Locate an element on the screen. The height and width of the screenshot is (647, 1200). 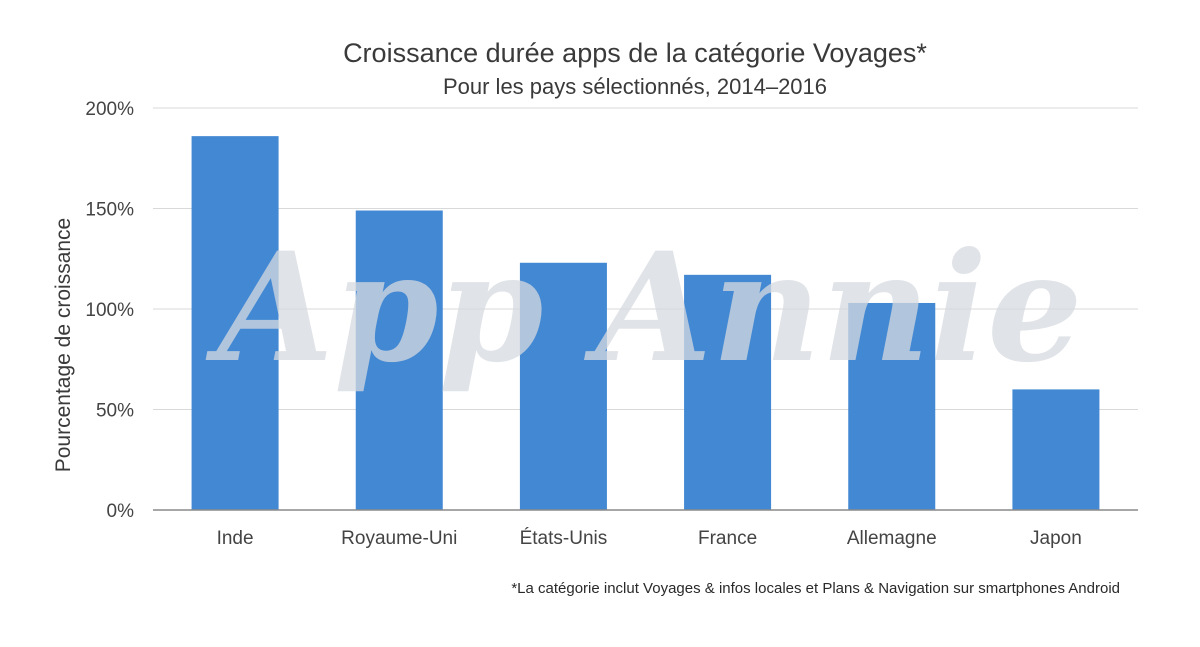
y-tick-label: 100% is located at coordinates (109, 310).